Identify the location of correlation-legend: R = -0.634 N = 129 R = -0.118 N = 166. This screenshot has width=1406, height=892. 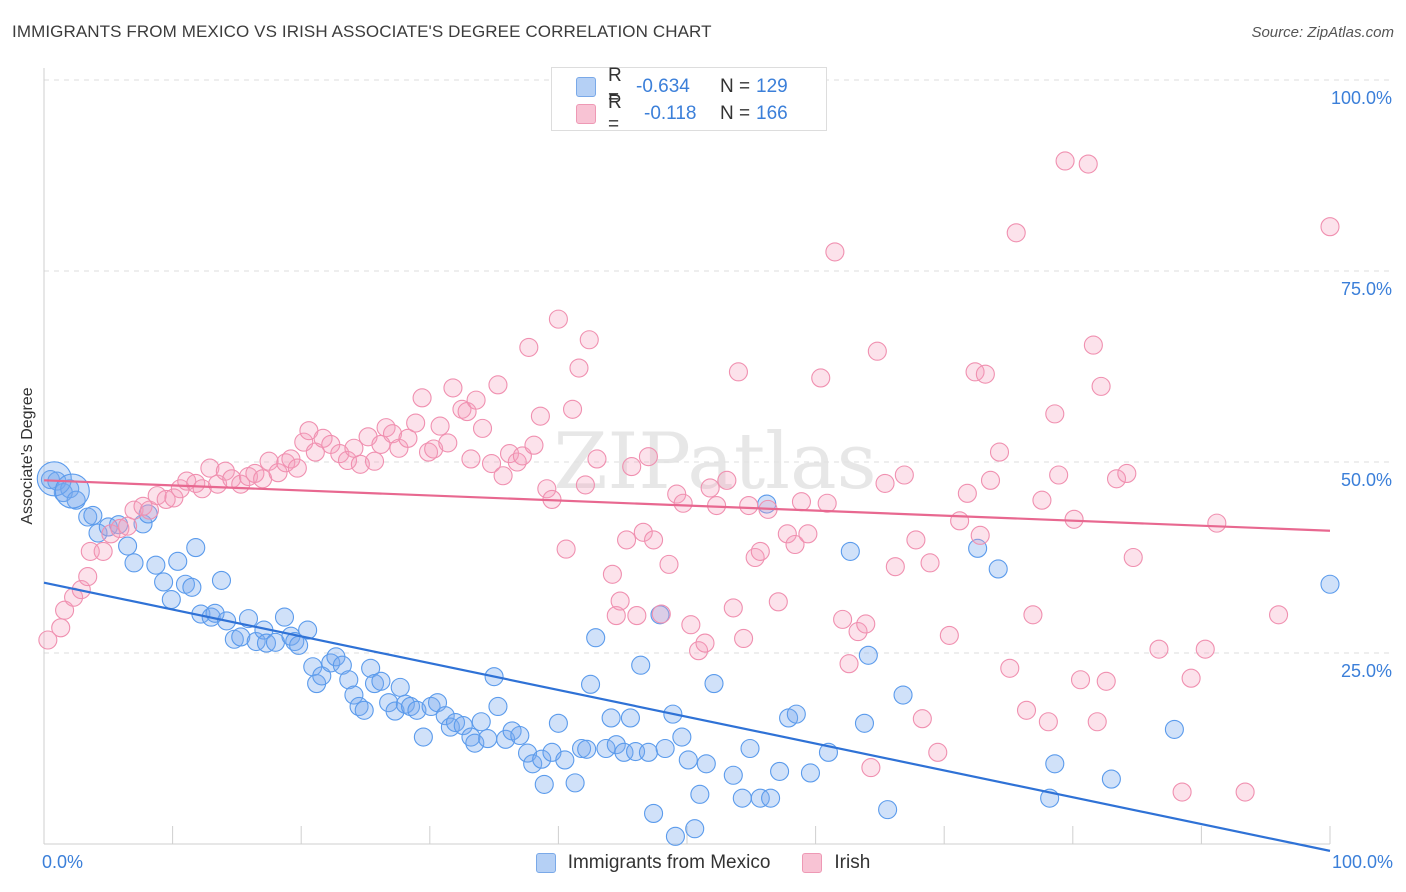
(689, 100).